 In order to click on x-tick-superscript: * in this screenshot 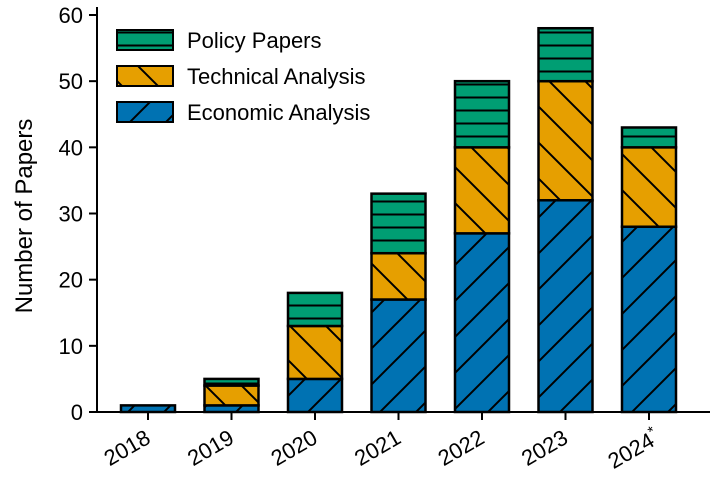, I will do `click(652, 432)`.